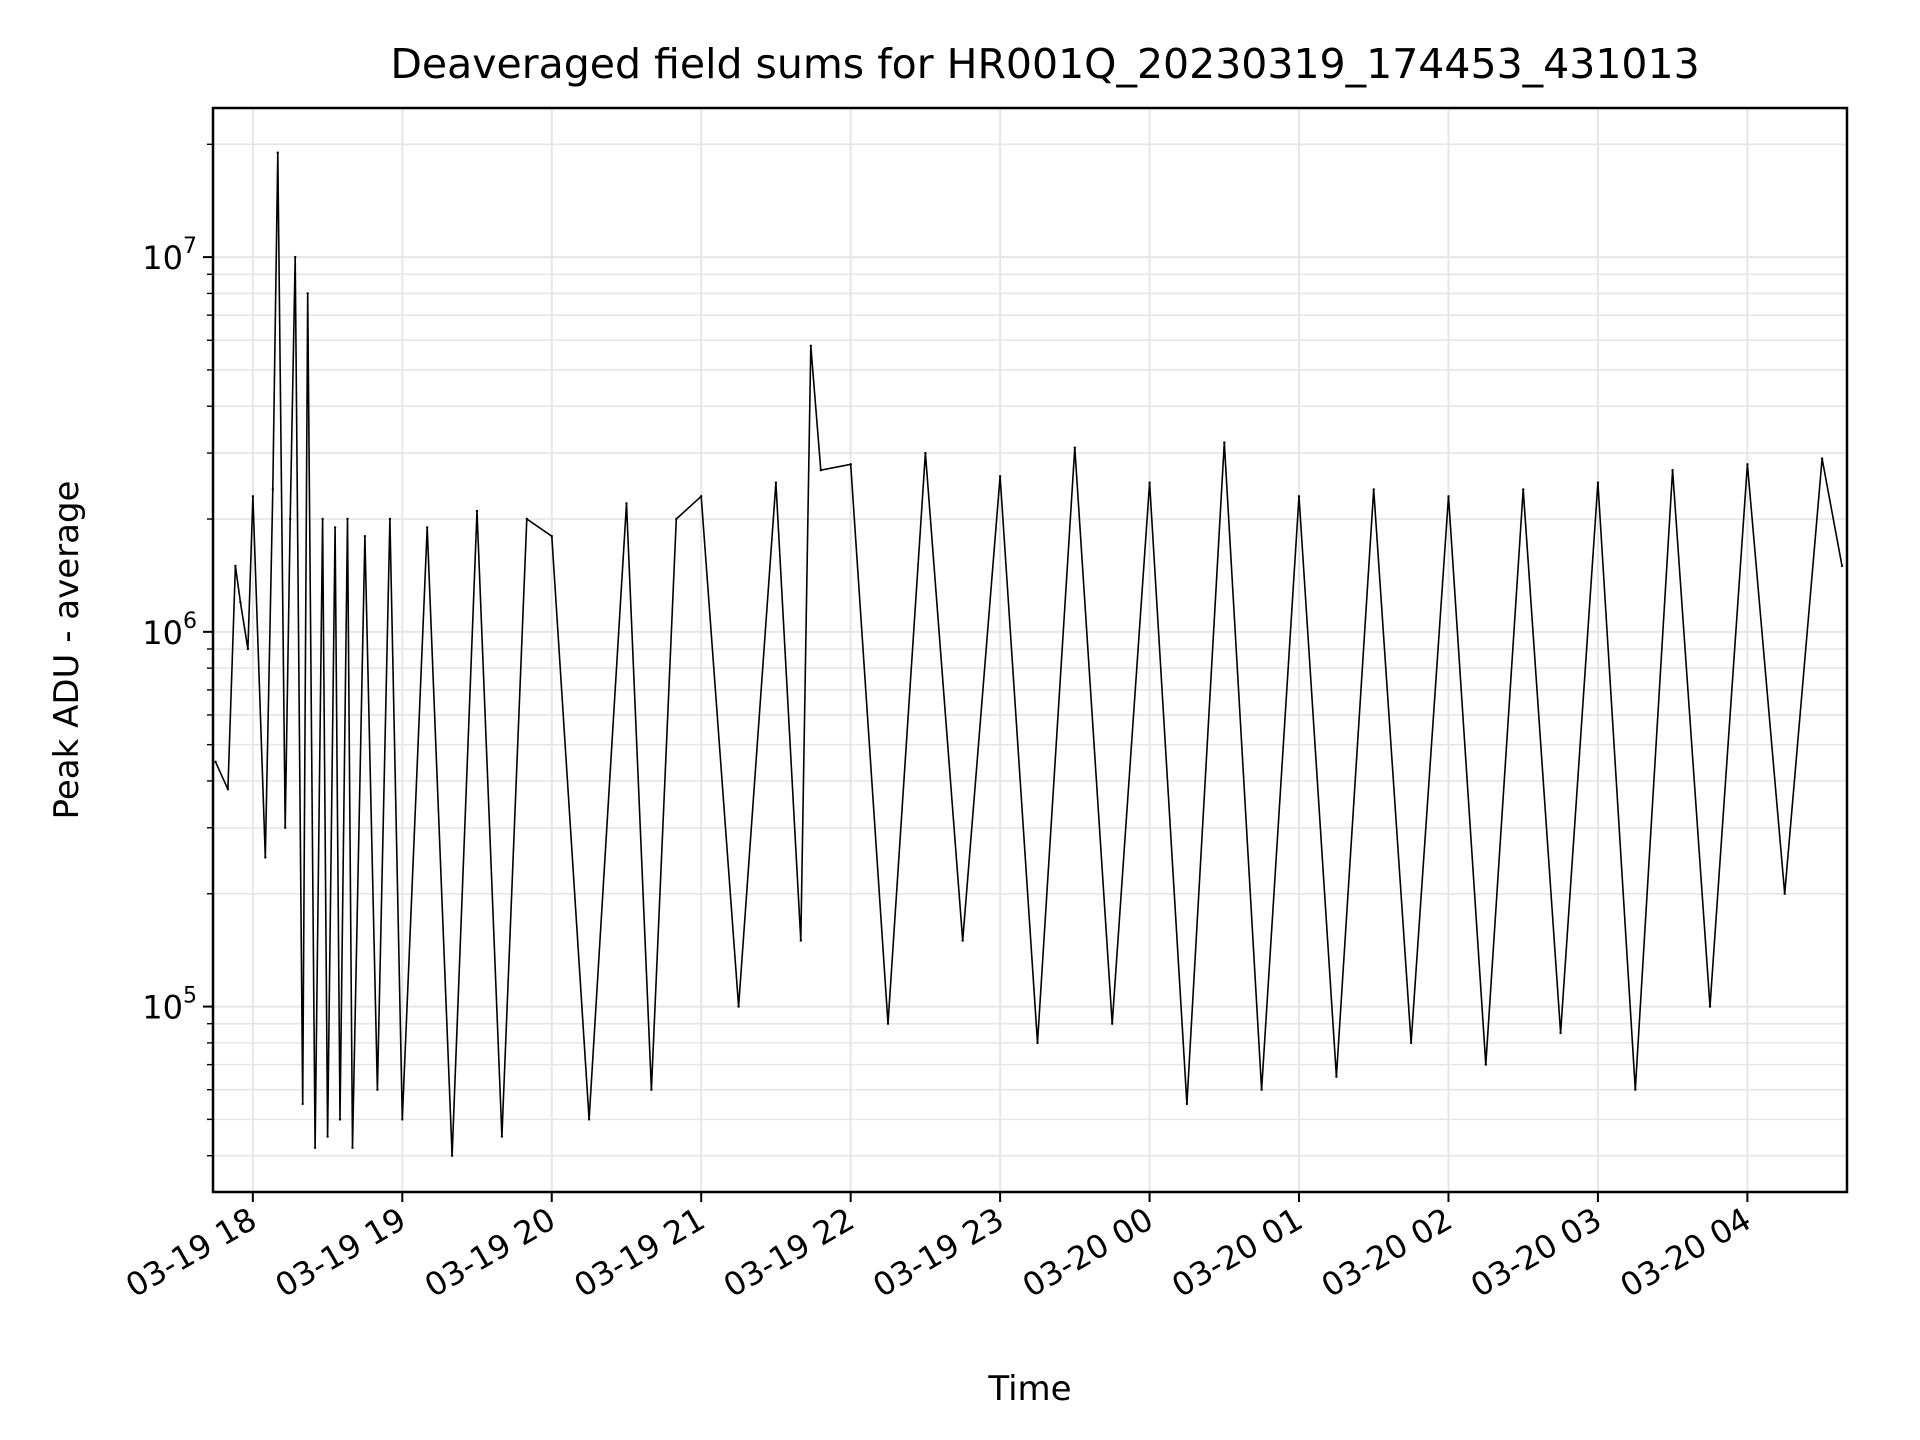  What do you see at coordinates (1686, 1252) in the screenshot?
I see `x-tick-label: 03-20 04` at bounding box center [1686, 1252].